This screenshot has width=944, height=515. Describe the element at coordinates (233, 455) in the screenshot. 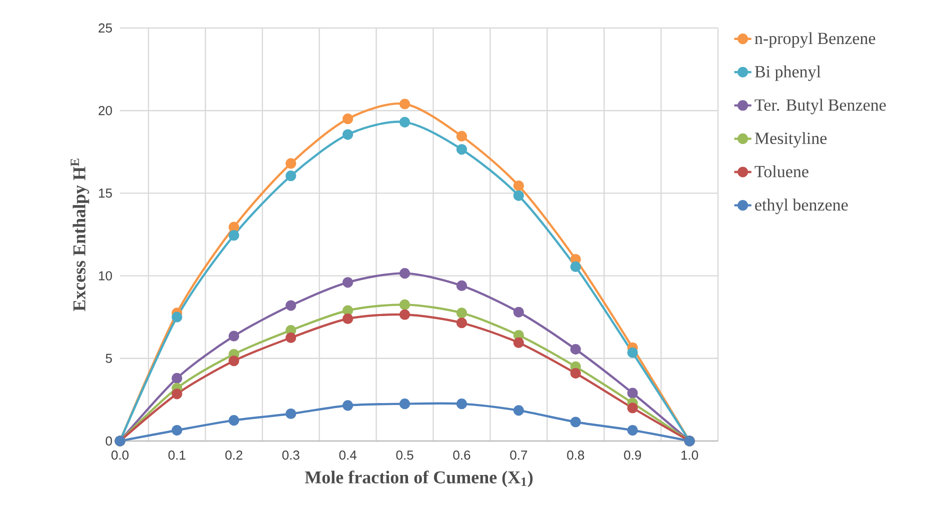

I see `x-tick-label: 0.2` at that location.